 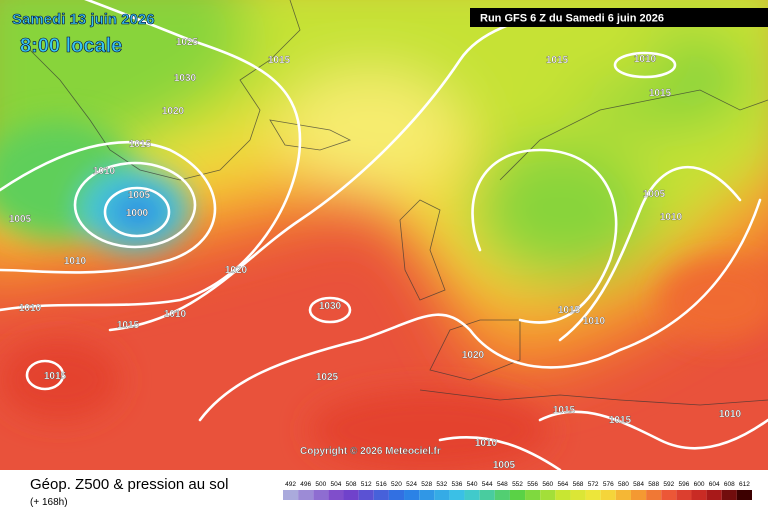 What do you see at coordinates (502, 484) in the screenshot?
I see `scale-label: 548` at bounding box center [502, 484].